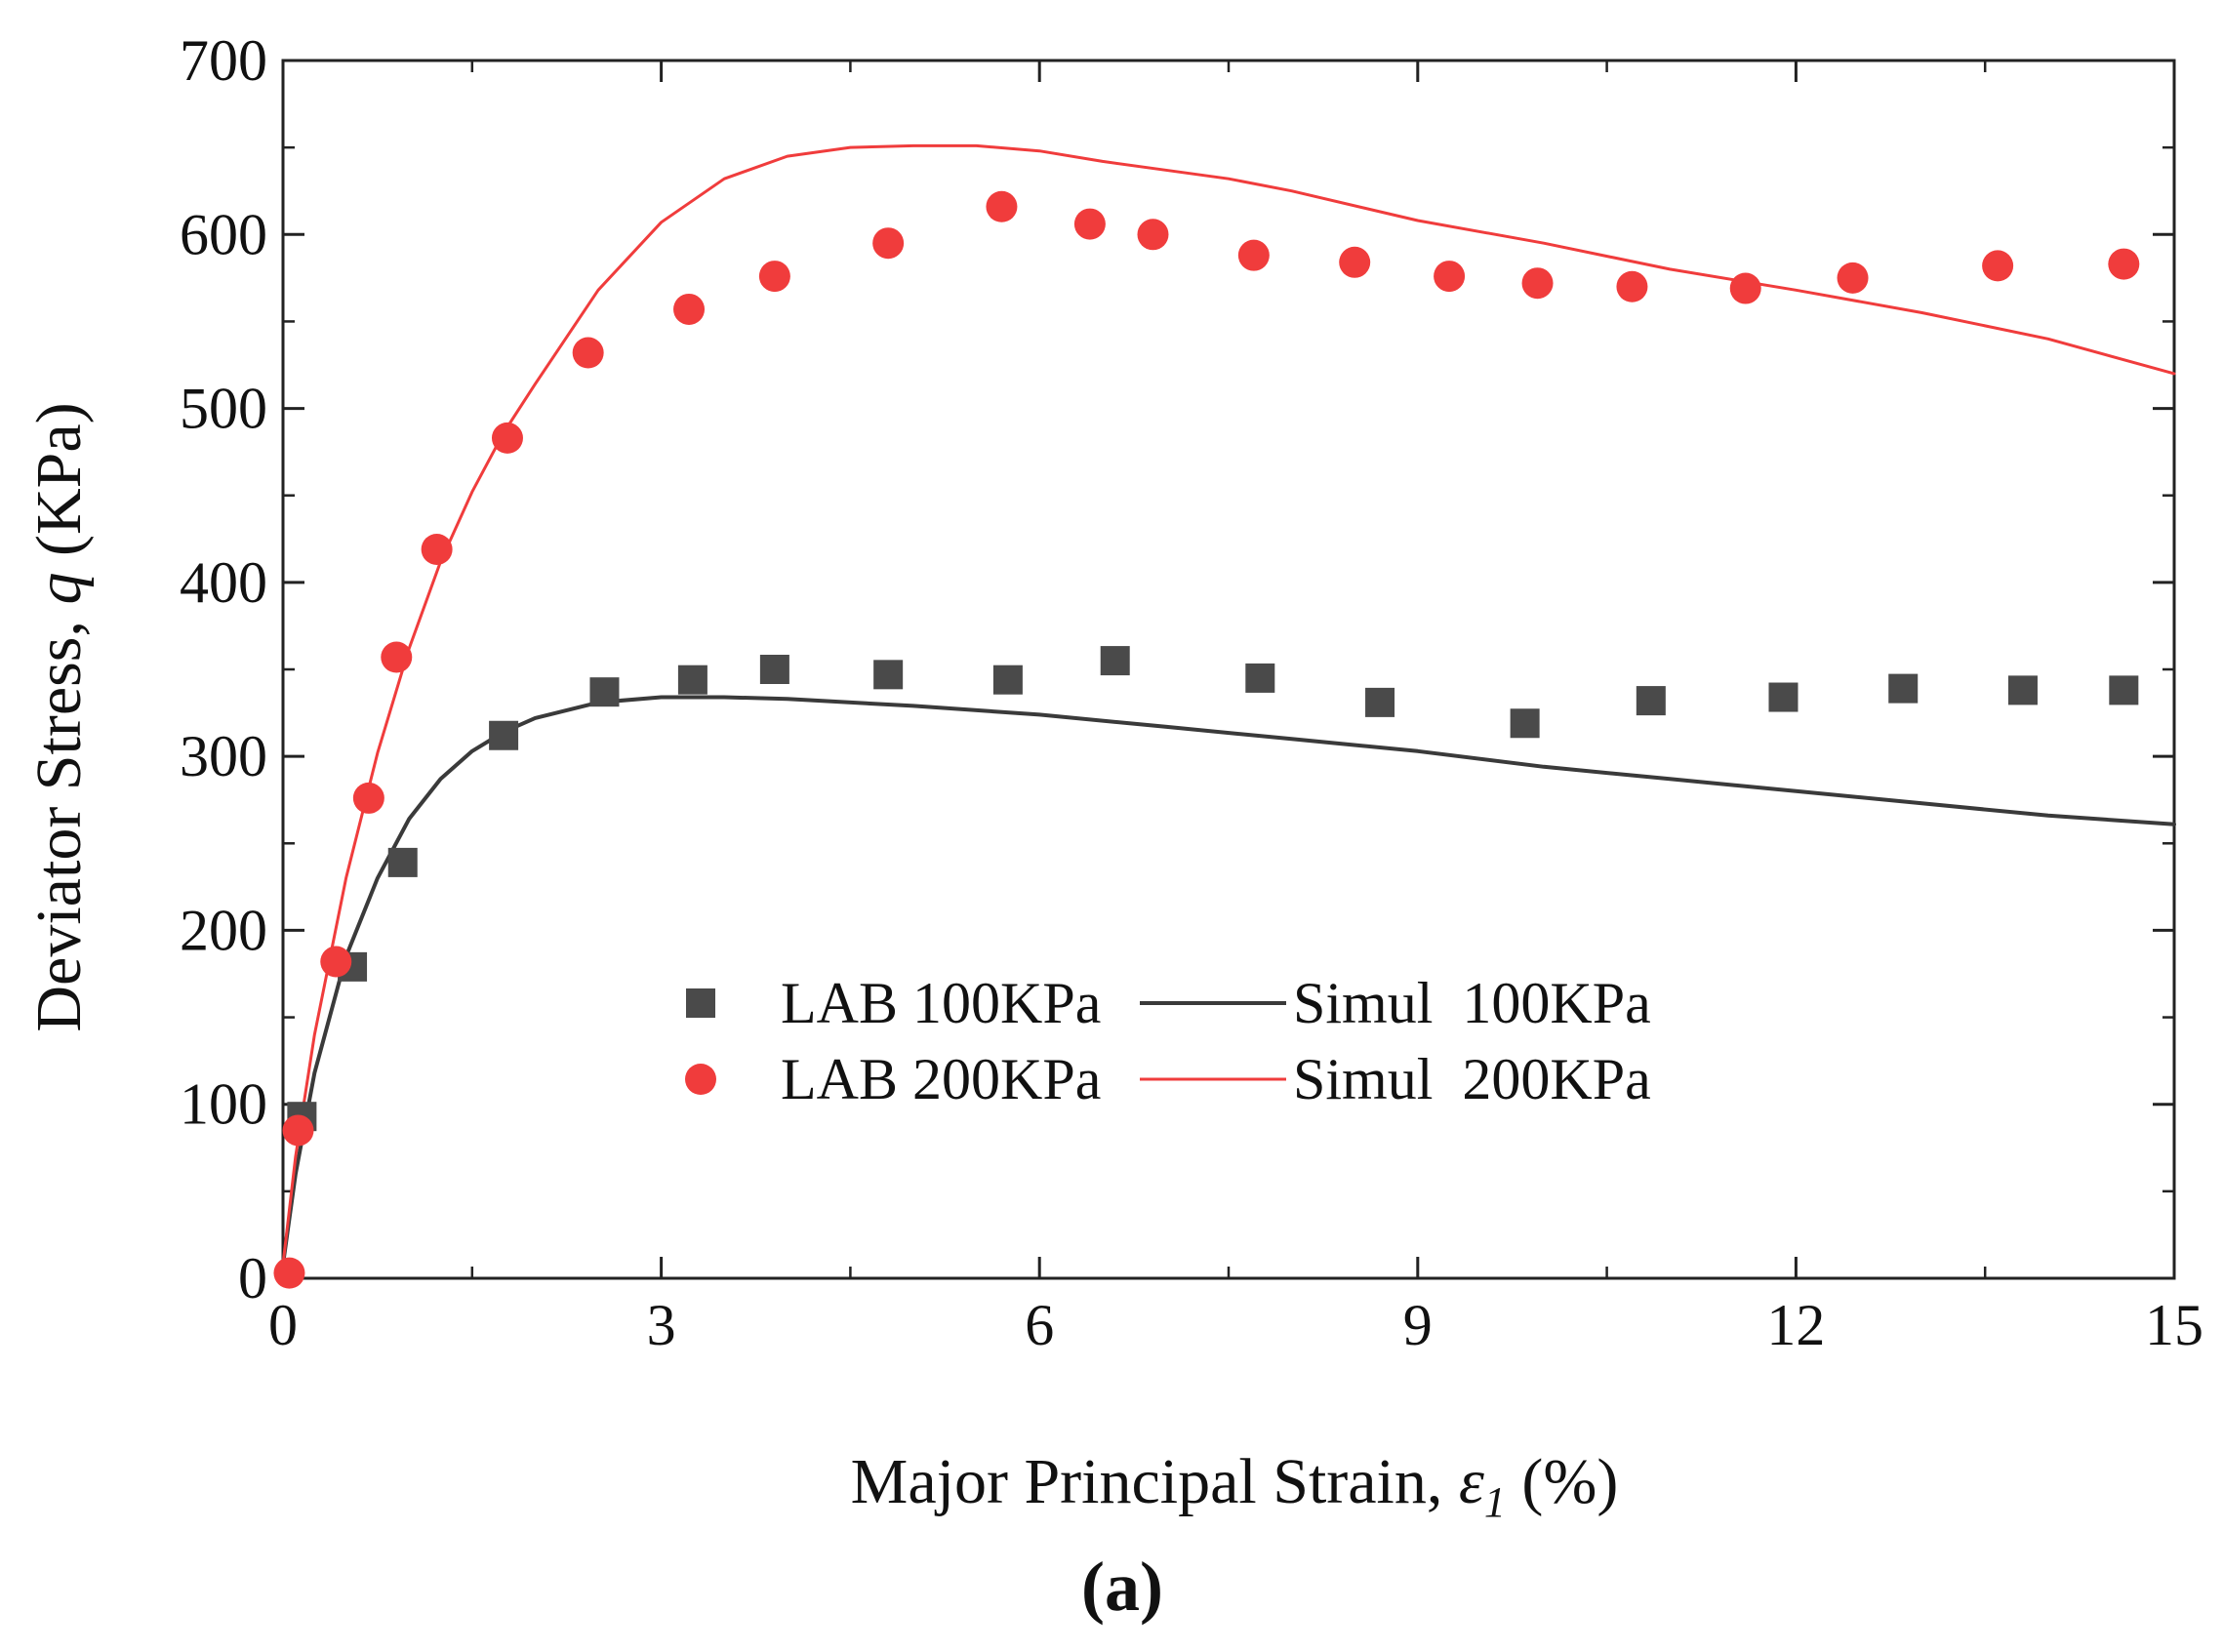 The width and height of the screenshot is (2223, 1652). I want to click on x-tick-label: 9, so click(1418, 1325).